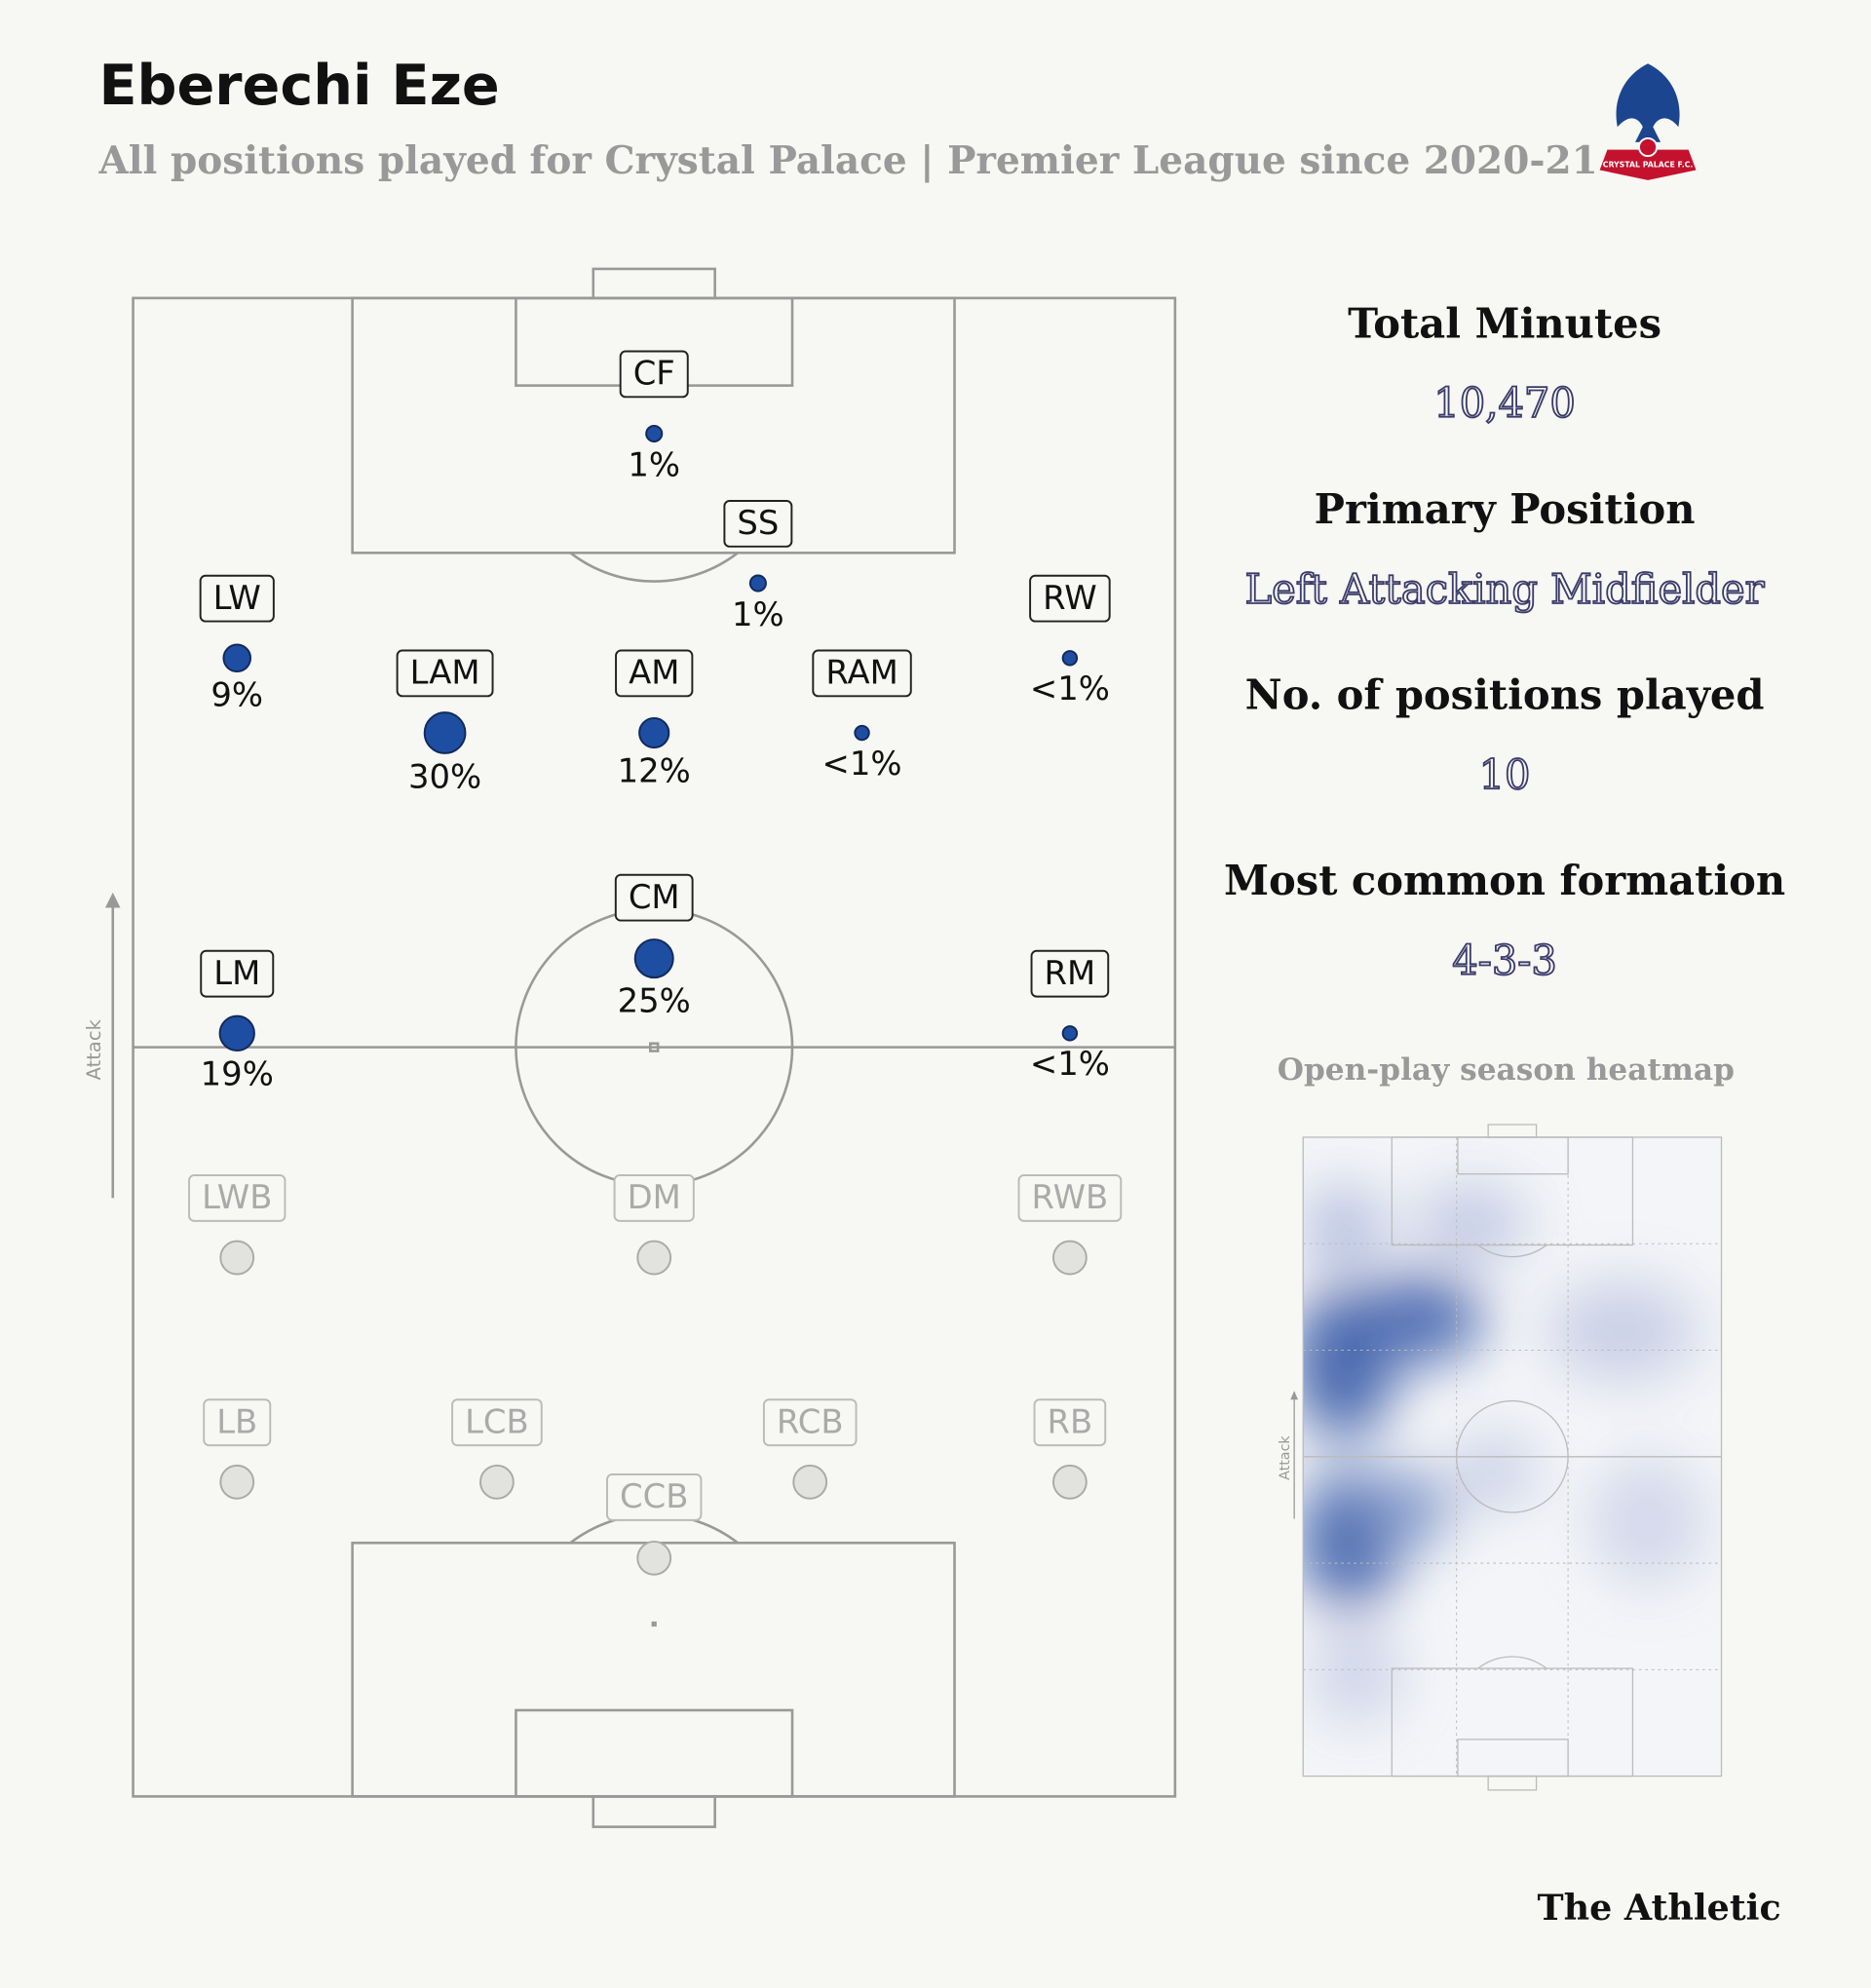 This screenshot has height=1988, width=1871. What do you see at coordinates (94, 1049) in the screenshot?
I see `attack-label: Attack` at bounding box center [94, 1049].